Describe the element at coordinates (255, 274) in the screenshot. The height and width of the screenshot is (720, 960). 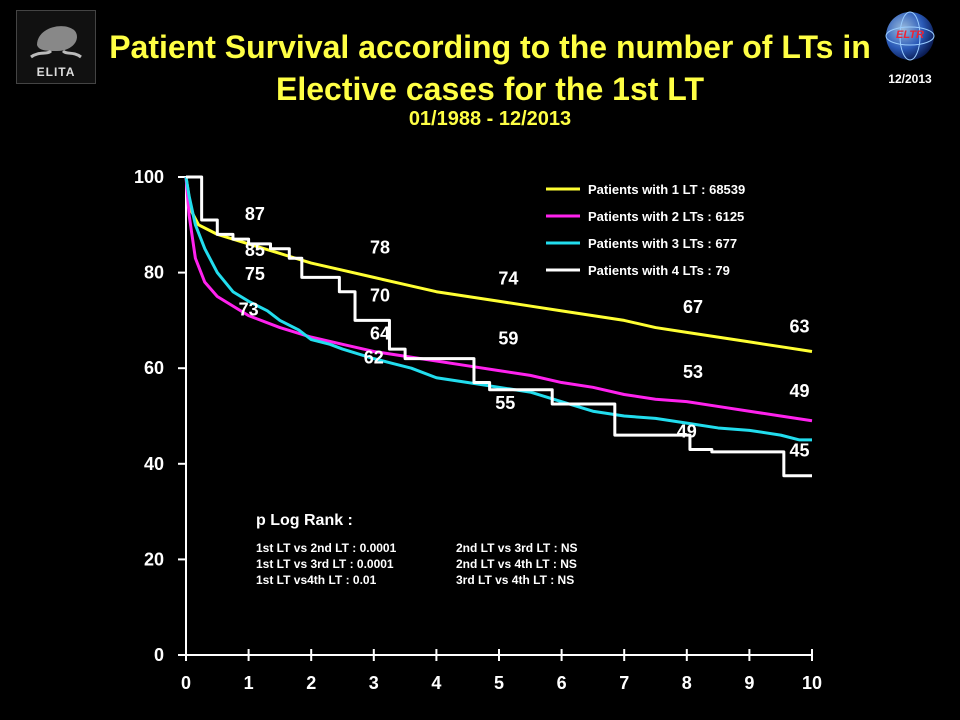
I see `data-label: 75` at that location.